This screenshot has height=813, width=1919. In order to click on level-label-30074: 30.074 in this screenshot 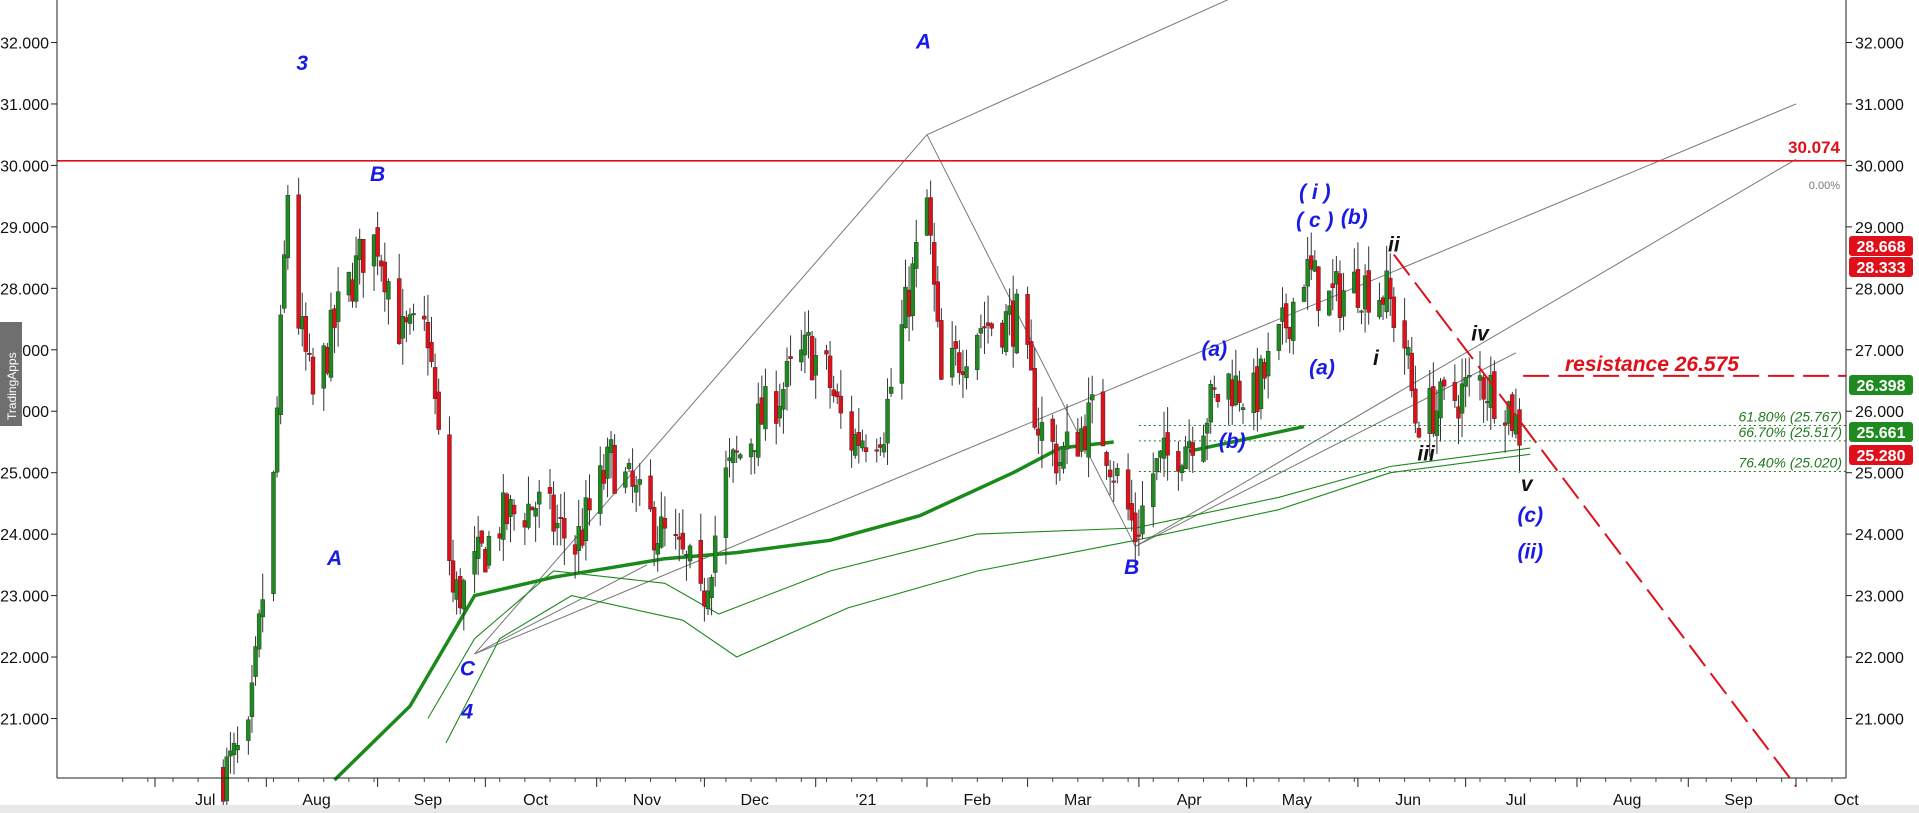, I will do `click(1814, 147)`.